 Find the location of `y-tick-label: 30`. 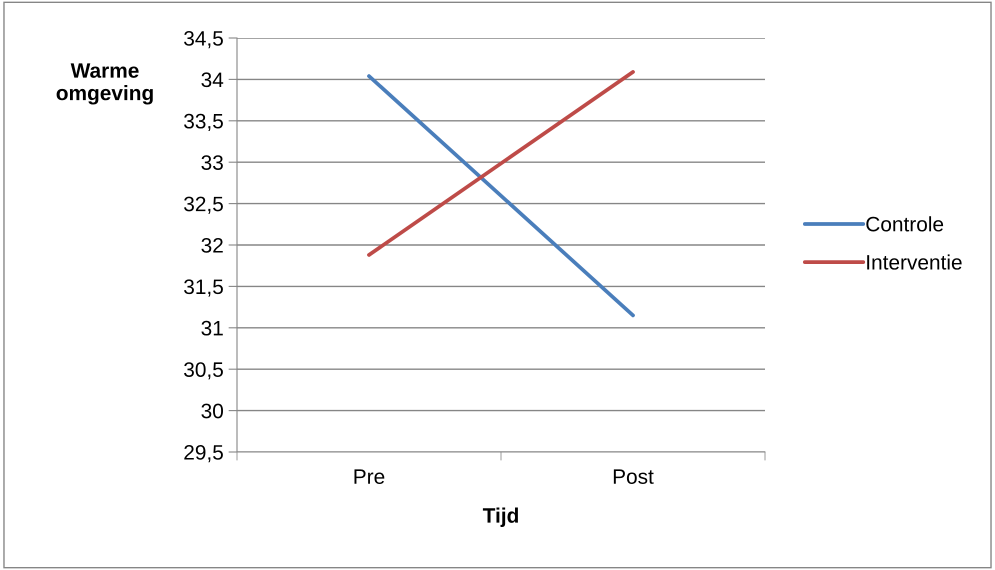

y-tick-label: 30 is located at coordinates (212, 411).